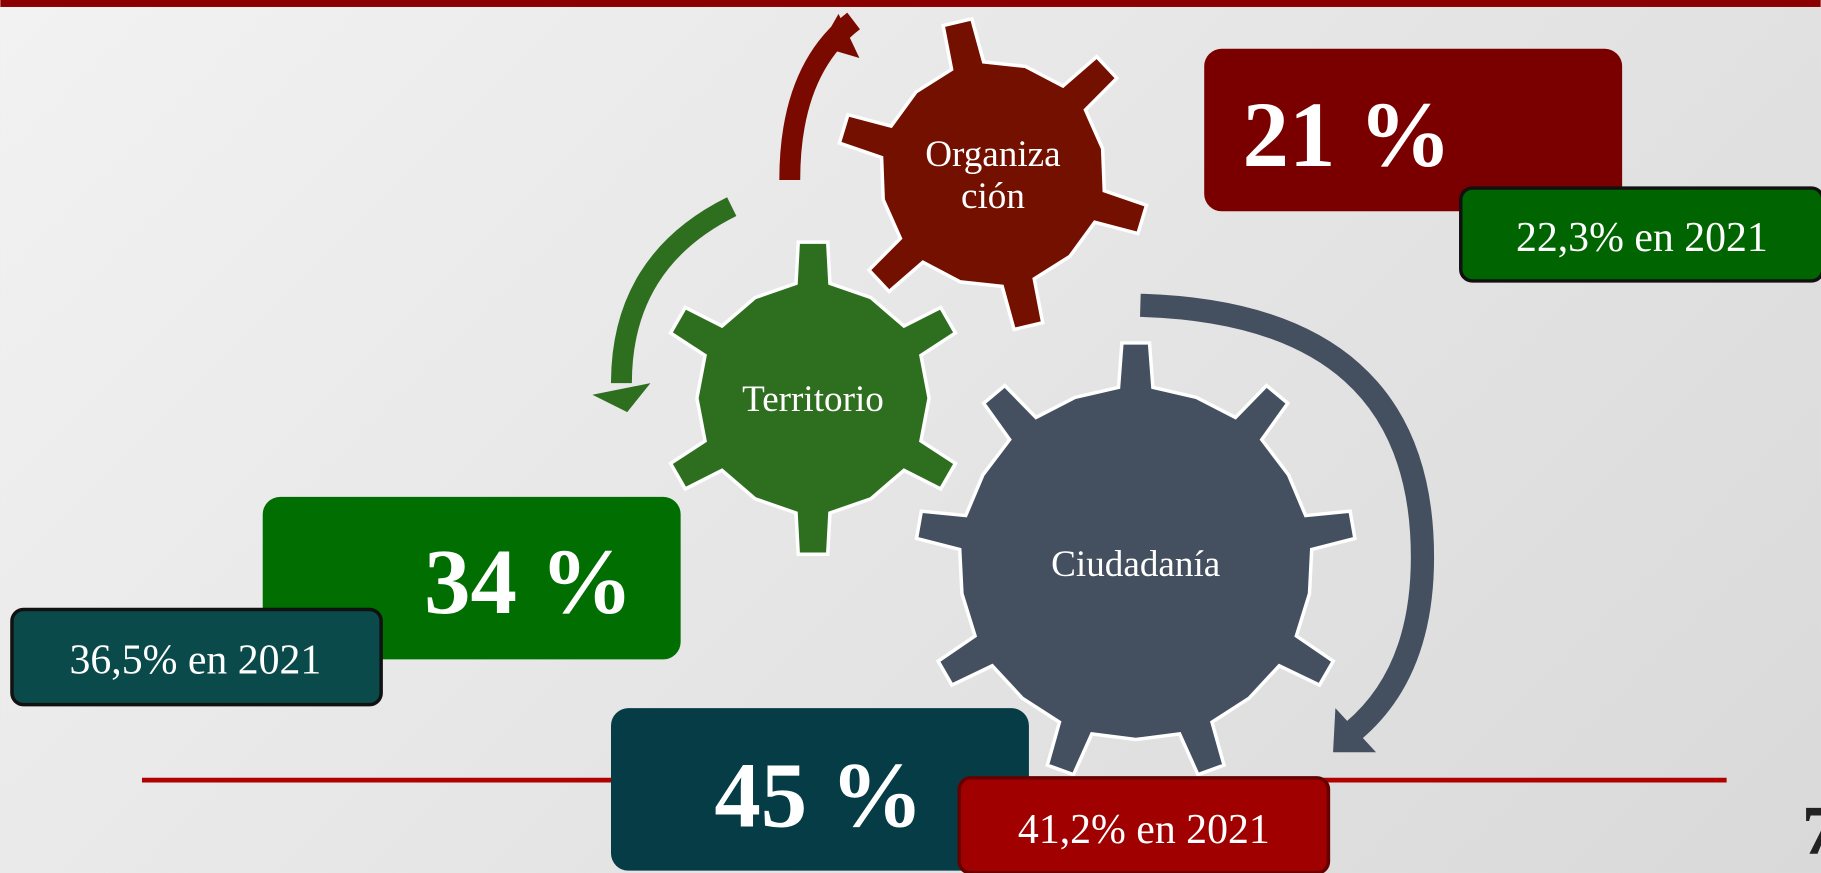  Describe the element at coordinates (1135, 564) in the screenshot. I see `gear-label: Ciudadanía` at that location.